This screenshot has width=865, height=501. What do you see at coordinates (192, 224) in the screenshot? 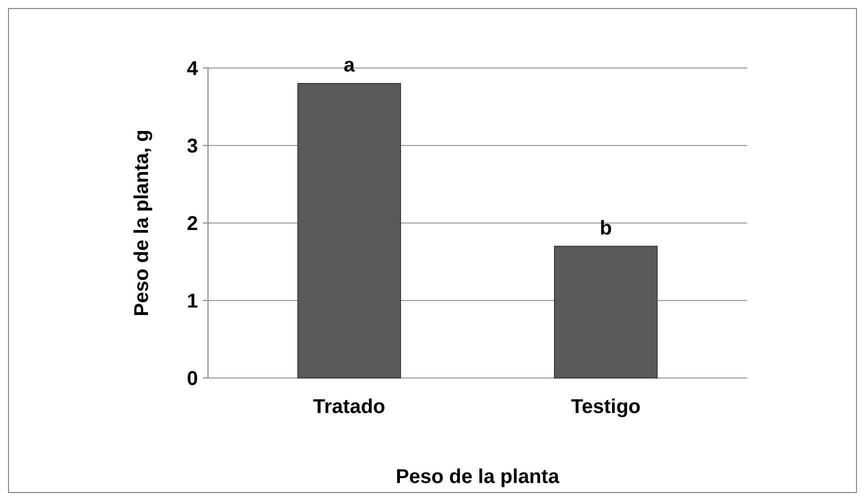
I see `y-tick-label: 2` at bounding box center [192, 224].